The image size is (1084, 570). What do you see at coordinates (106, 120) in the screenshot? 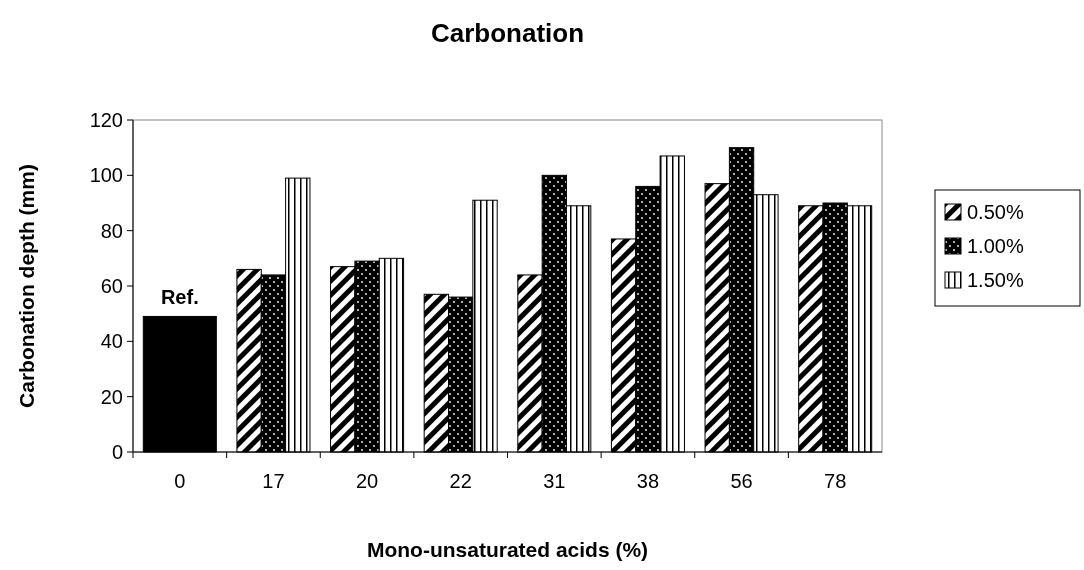
I see `y-tick-label: 120` at bounding box center [106, 120].